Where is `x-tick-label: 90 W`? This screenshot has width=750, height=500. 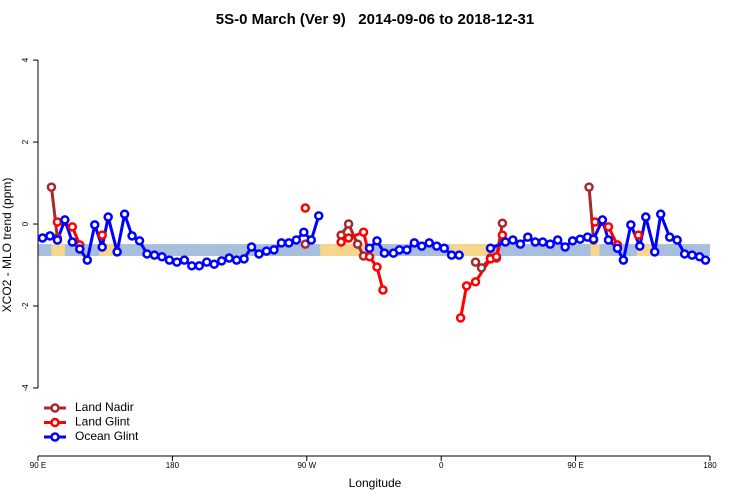 x-tick-label: 90 W is located at coordinates (306, 465).